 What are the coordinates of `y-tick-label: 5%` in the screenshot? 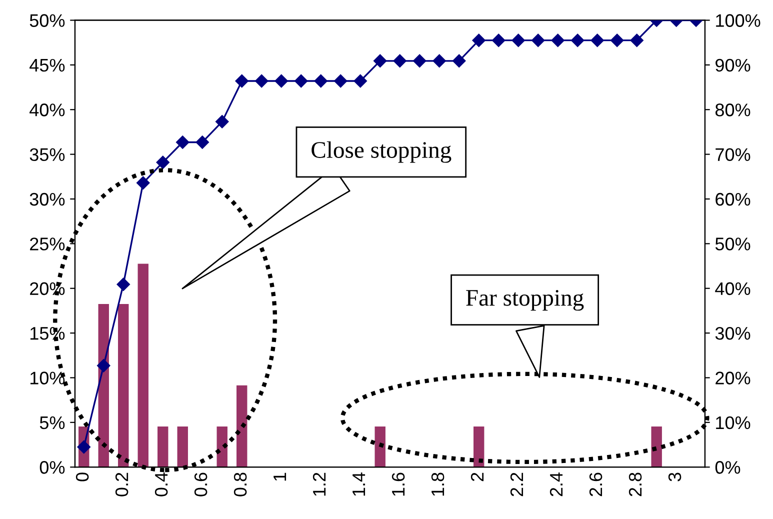 It's located at (52, 423).